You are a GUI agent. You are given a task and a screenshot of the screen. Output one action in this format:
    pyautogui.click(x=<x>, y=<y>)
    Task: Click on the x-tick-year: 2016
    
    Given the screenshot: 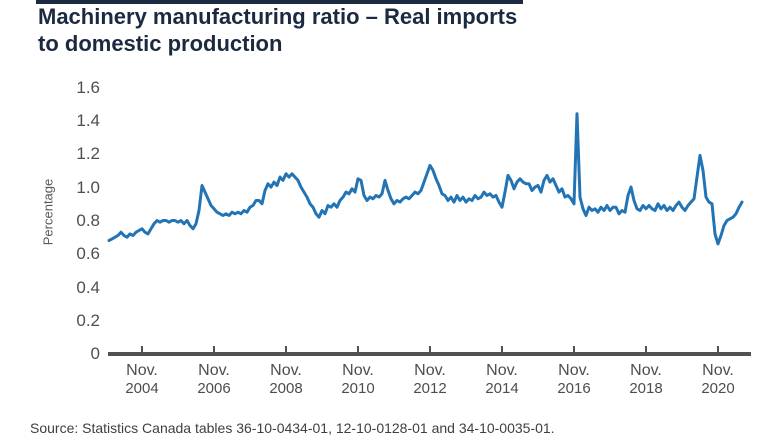 What is the action you would take?
    pyautogui.click(x=574, y=388)
    